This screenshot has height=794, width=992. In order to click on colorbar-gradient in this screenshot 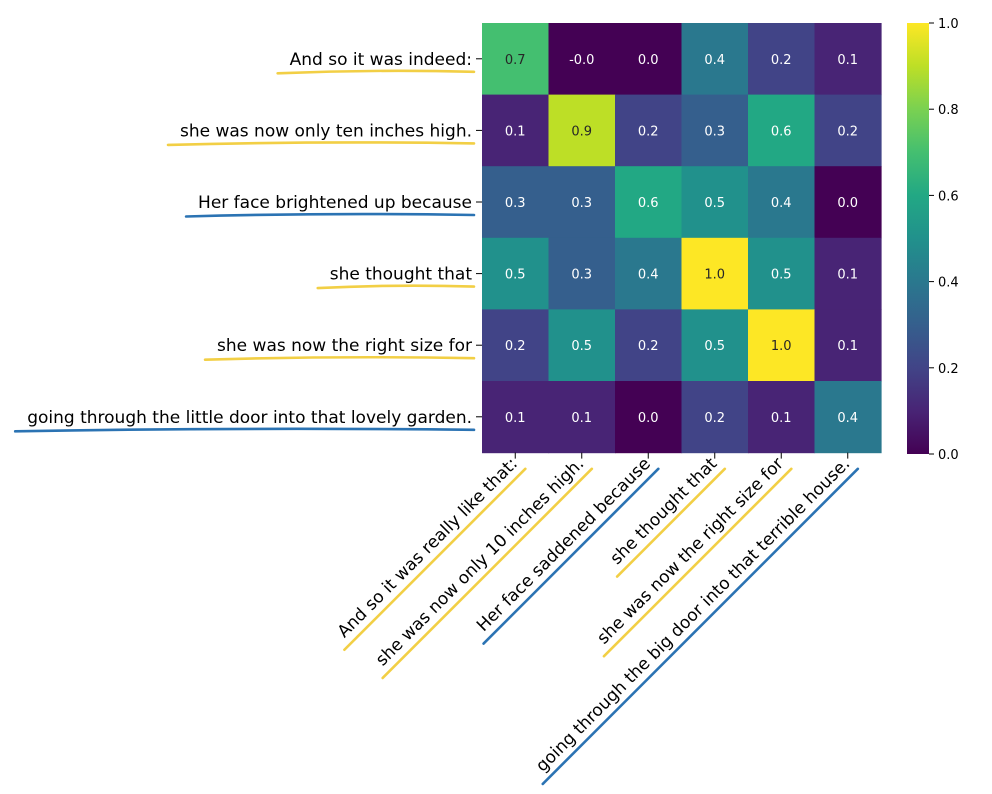, I will do `click(918, 238)`.